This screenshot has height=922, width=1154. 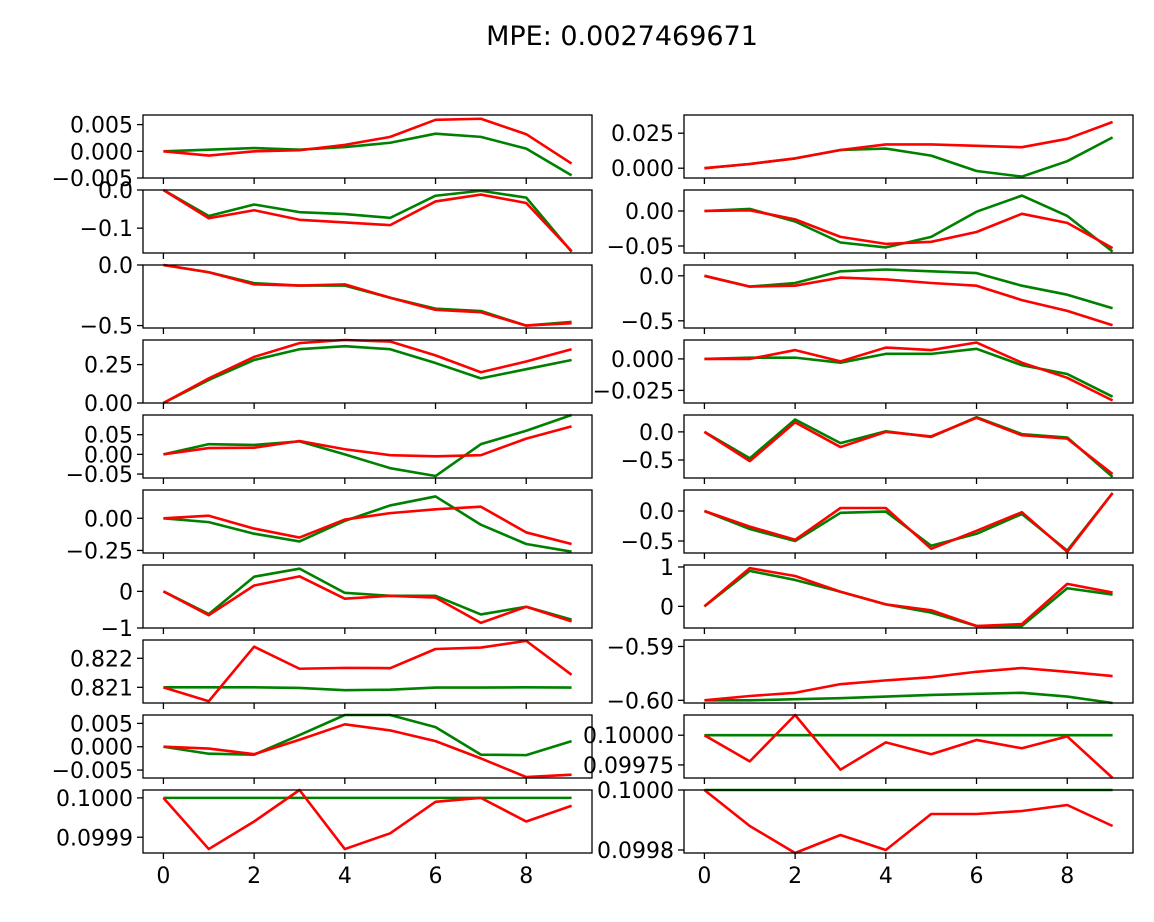 What do you see at coordinates (628, 766) in the screenshot?
I see `y-tick-label: 0.09975` at bounding box center [628, 766].